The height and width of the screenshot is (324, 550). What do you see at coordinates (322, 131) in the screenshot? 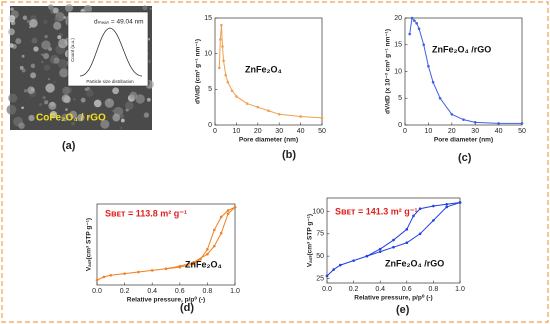
I see `x-tick-label: 50` at bounding box center [322, 131].